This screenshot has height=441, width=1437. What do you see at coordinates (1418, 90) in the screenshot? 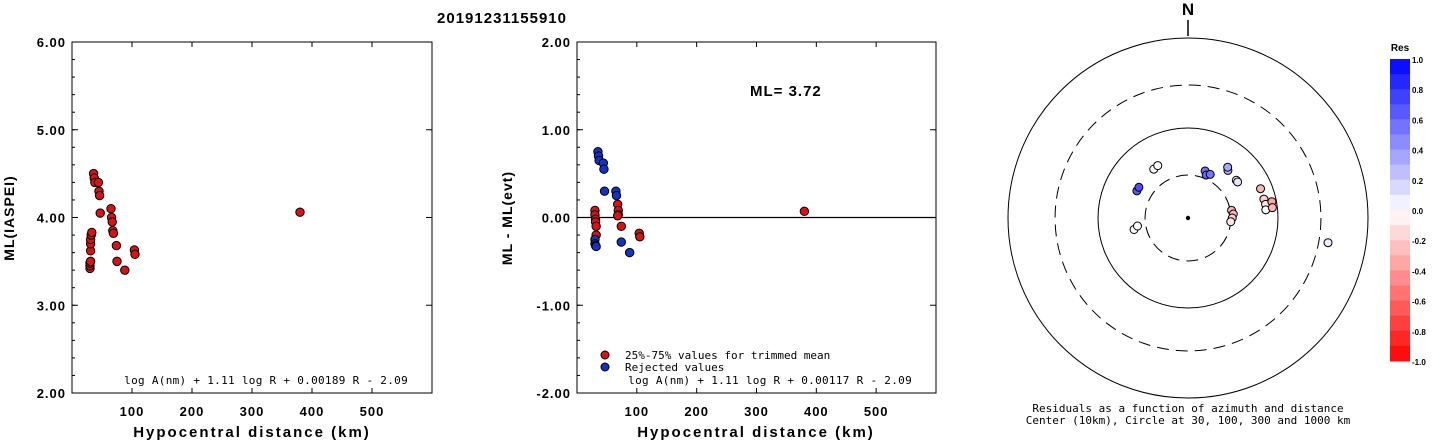
I see `colorbar-tick-label: 0.8` at bounding box center [1418, 90].